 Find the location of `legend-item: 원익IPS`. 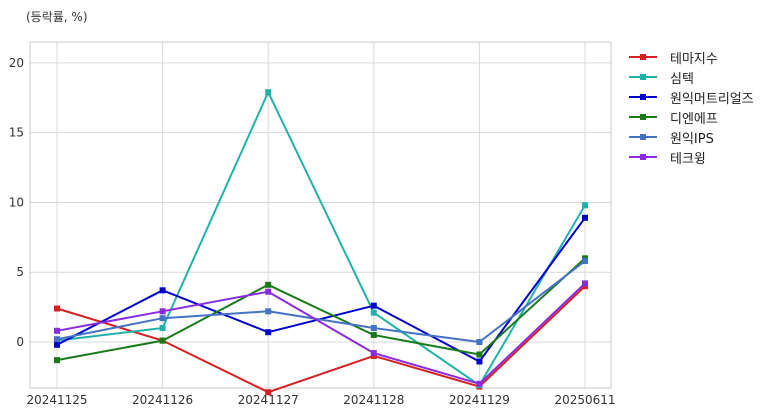

legend-item: 원익IPS is located at coordinates (691, 137).